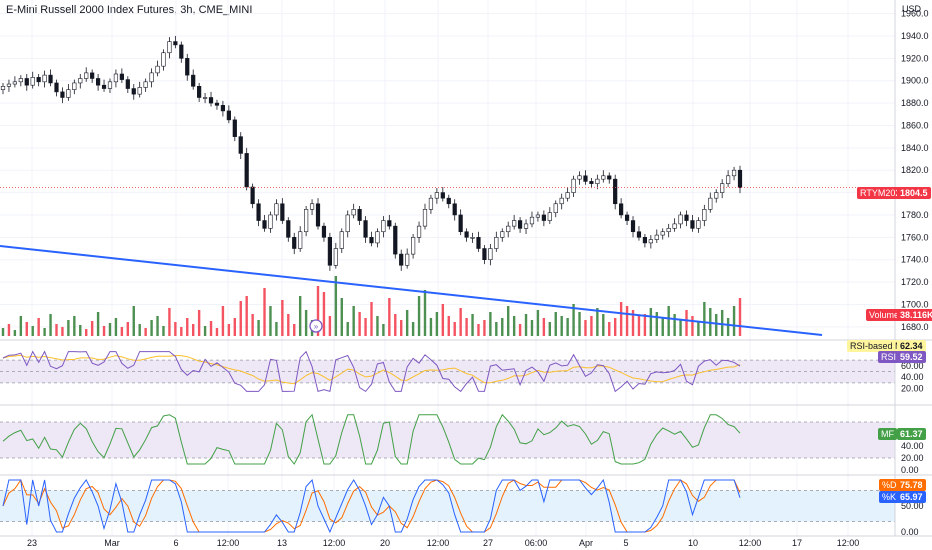 Image resolution: width=932 pixels, height=550 pixels. I want to click on x-tick-label: 12:00, so click(848, 543).